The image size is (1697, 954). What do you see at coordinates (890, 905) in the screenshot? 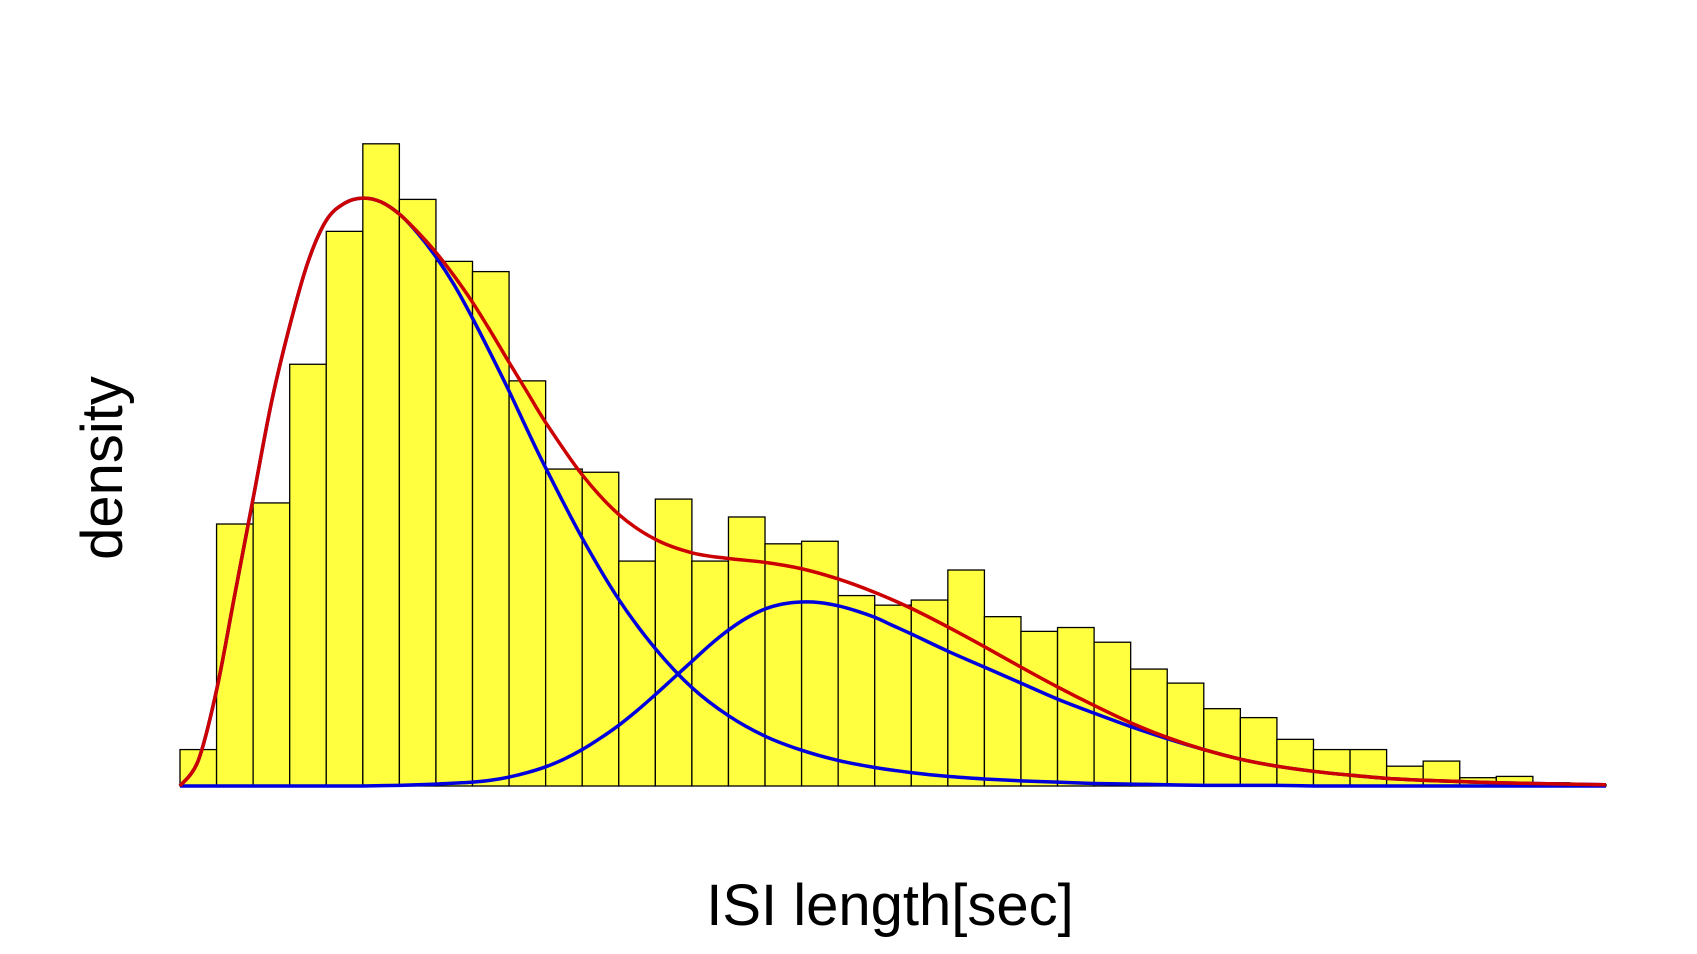
I see `x-axis-label: ISI length[sec]` at bounding box center [890, 905].